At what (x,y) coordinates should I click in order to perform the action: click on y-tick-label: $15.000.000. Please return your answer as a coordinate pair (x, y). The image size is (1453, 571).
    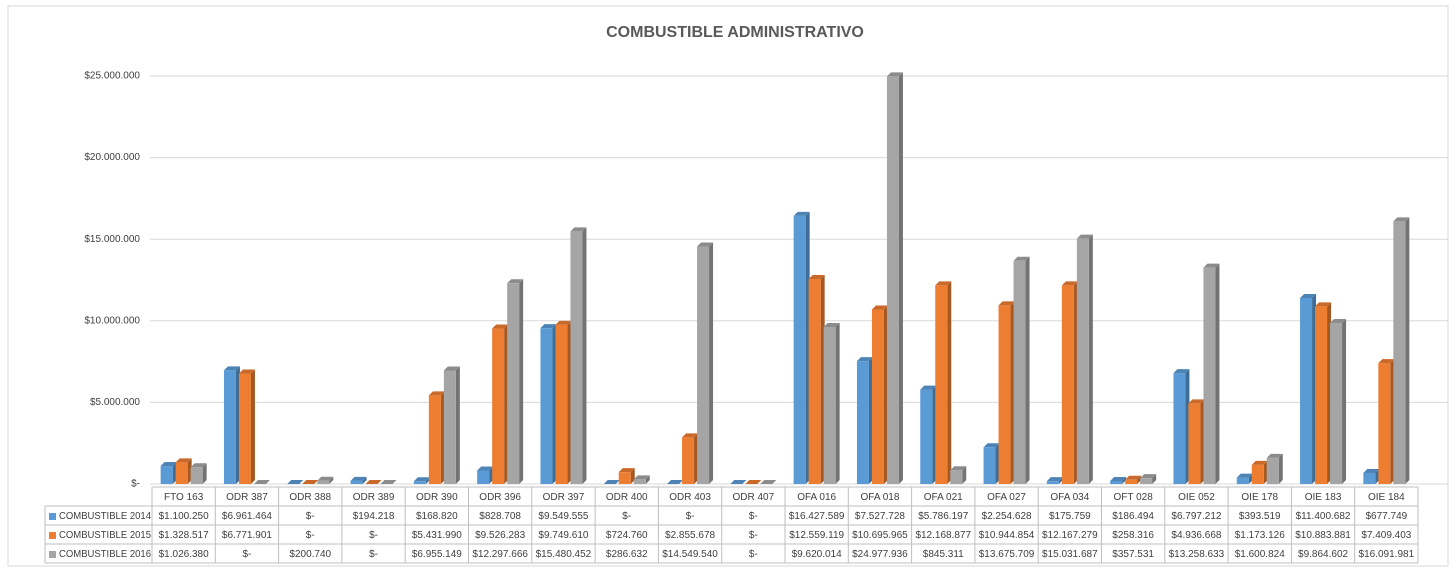
    Looking at the image, I should click on (112, 239).